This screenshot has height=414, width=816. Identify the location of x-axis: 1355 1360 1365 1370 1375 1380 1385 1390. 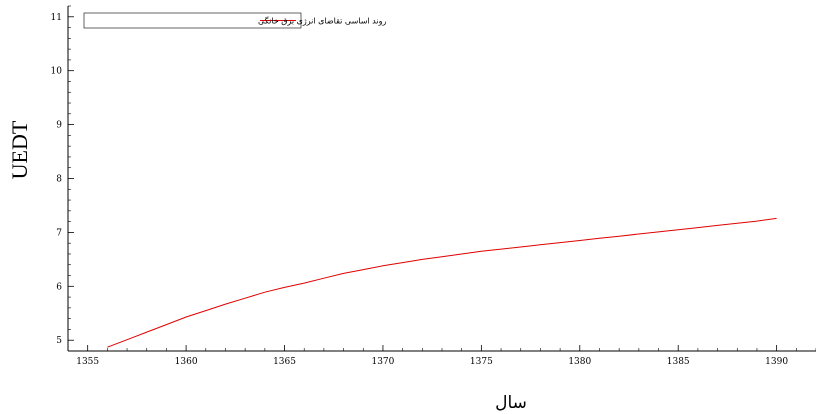
(441, 356).